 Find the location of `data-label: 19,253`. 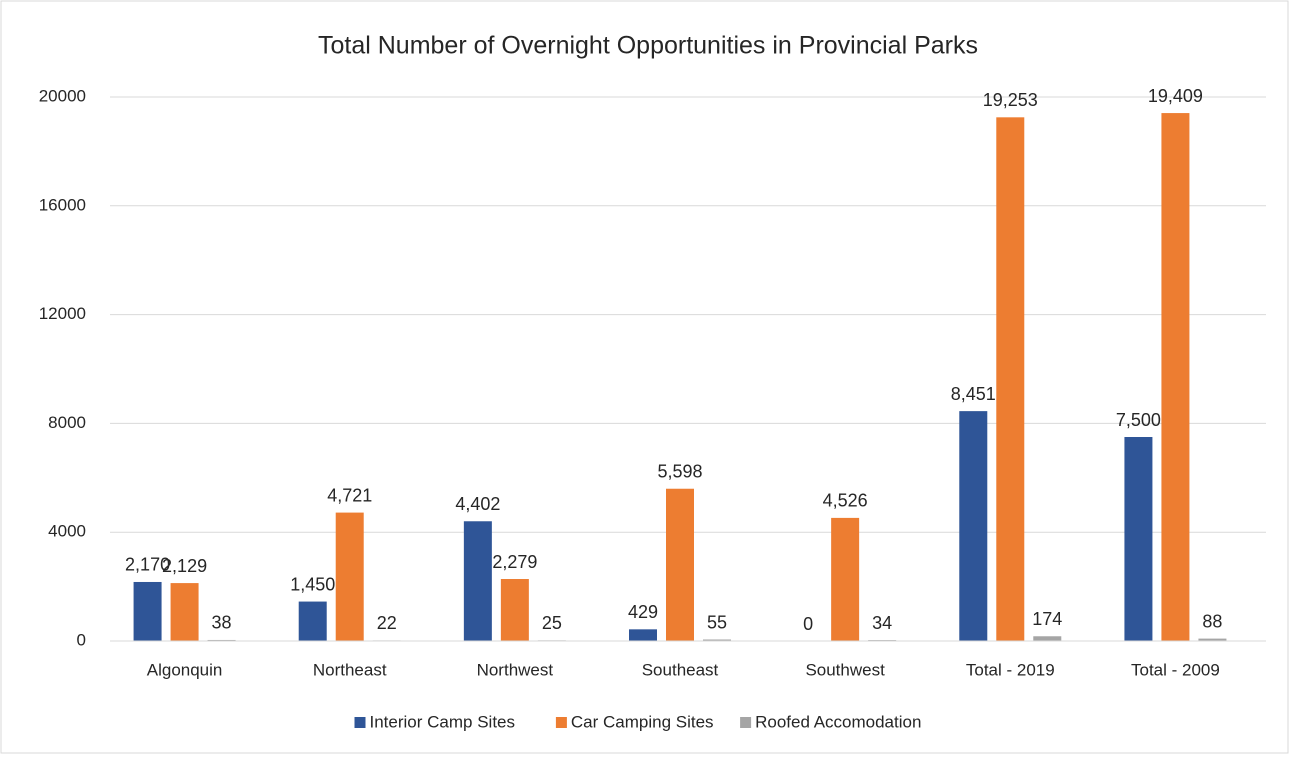

data-label: 19,253 is located at coordinates (1010, 100).